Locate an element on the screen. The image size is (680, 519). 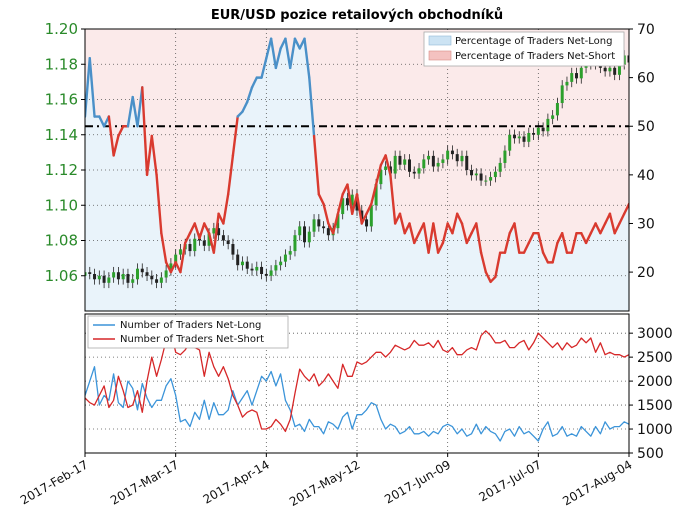
chart-title: EUR/USD pozice retailových obchodníků is located at coordinates (357, 15).